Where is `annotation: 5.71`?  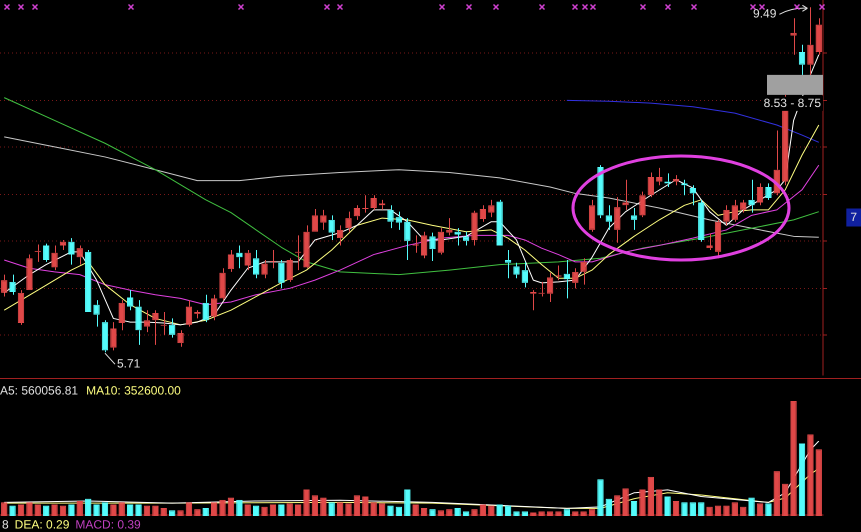 annotation: 5.71 is located at coordinates (128, 363).